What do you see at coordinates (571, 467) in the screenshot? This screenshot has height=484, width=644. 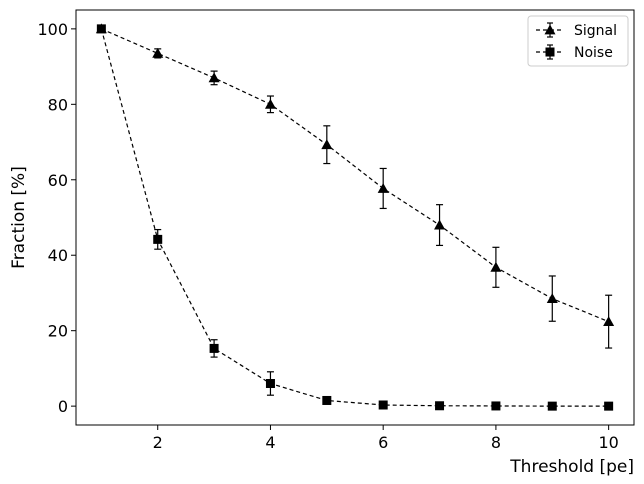 I see `x-axis-label: Threshold [pe]` at bounding box center [571, 467].